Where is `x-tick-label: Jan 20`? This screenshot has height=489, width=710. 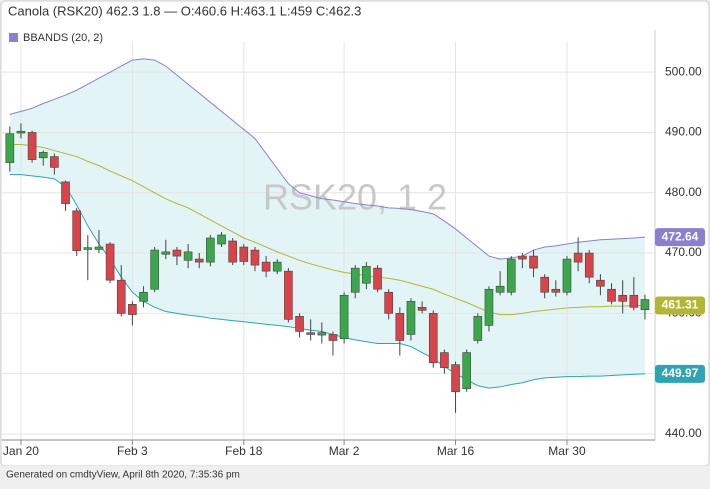 x-tick-label: Jan 20 is located at coordinates (21, 451).